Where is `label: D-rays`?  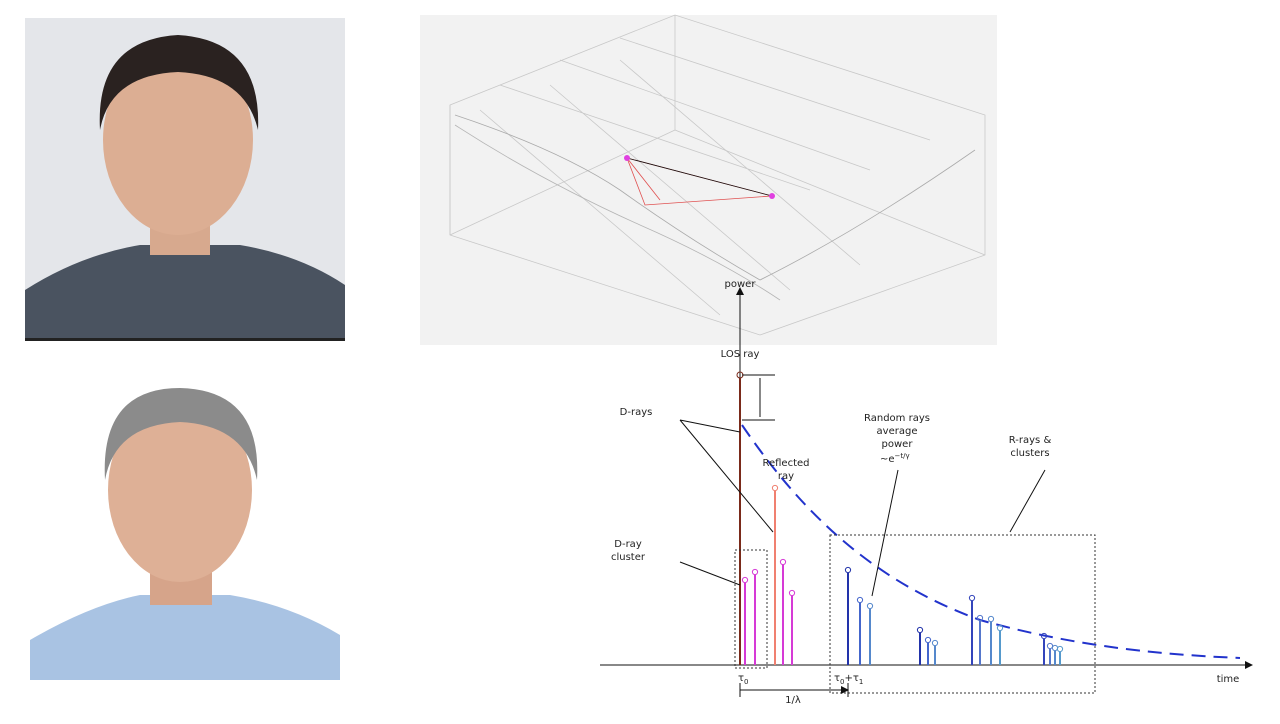 label: D-rays is located at coordinates (636, 412).